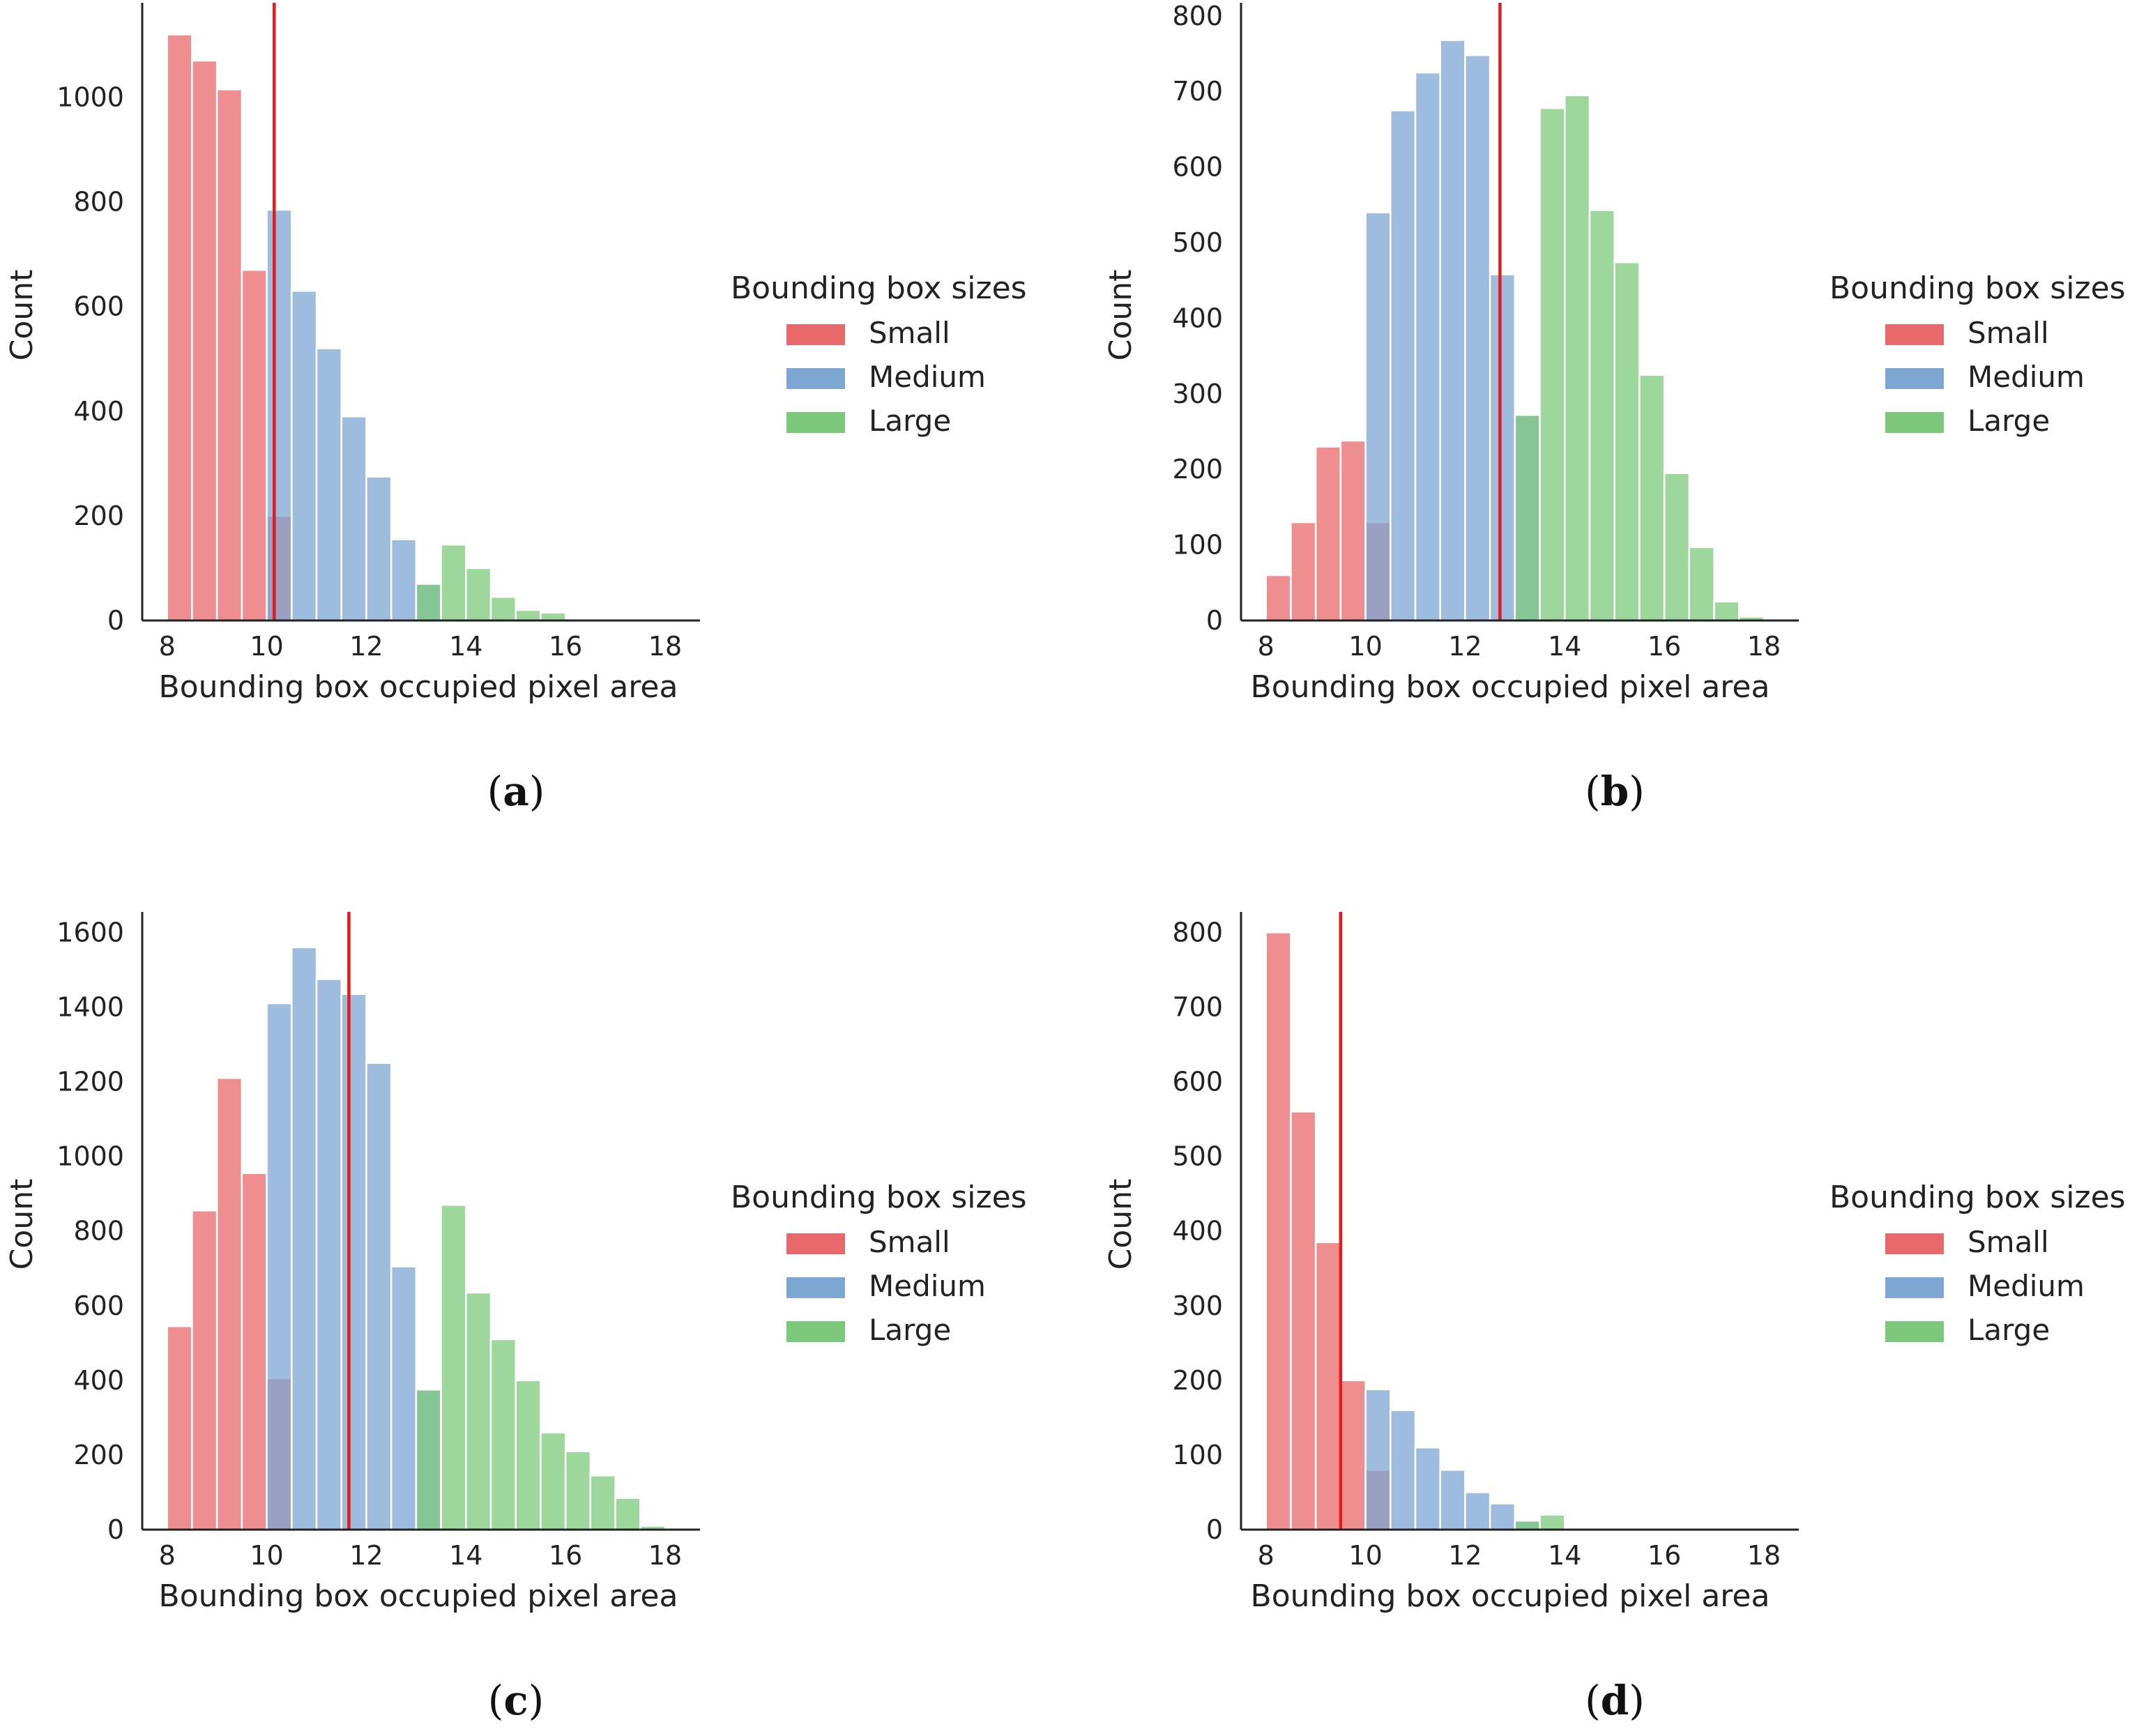  I want to click on y-tick-label: 1400, so click(90, 1007).